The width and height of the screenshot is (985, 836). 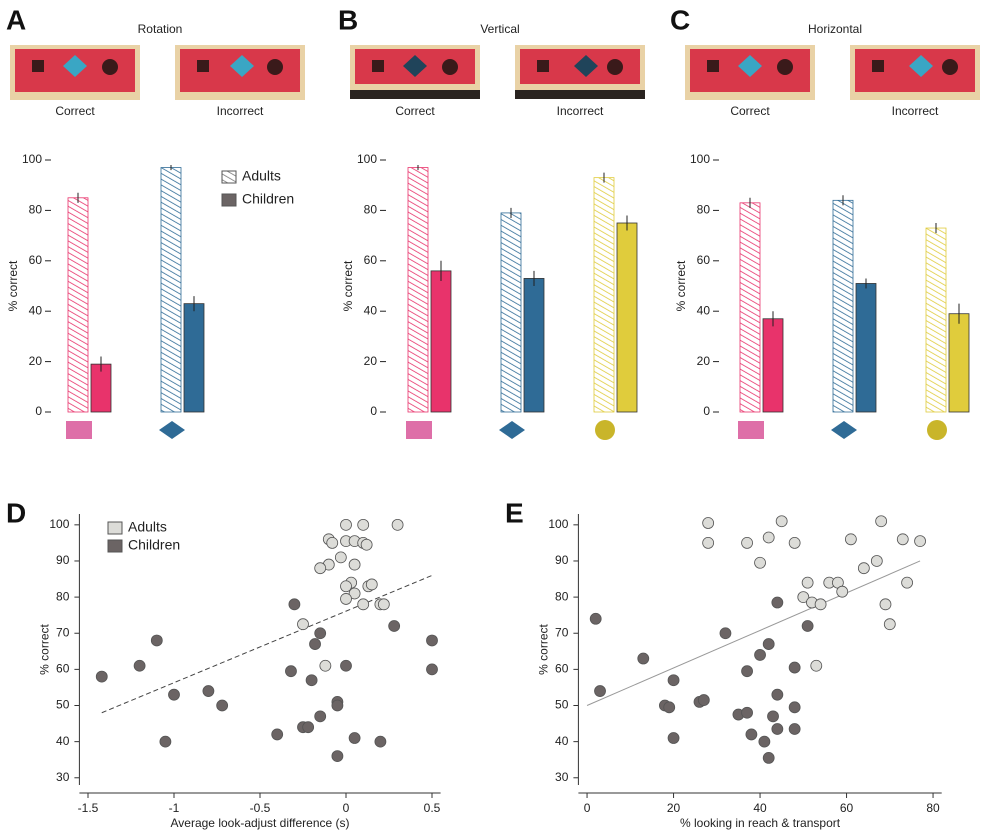 What do you see at coordinates (174, 808) in the screenshot?
I see `x-tick-label: -1` at bounding box center [174, 808].